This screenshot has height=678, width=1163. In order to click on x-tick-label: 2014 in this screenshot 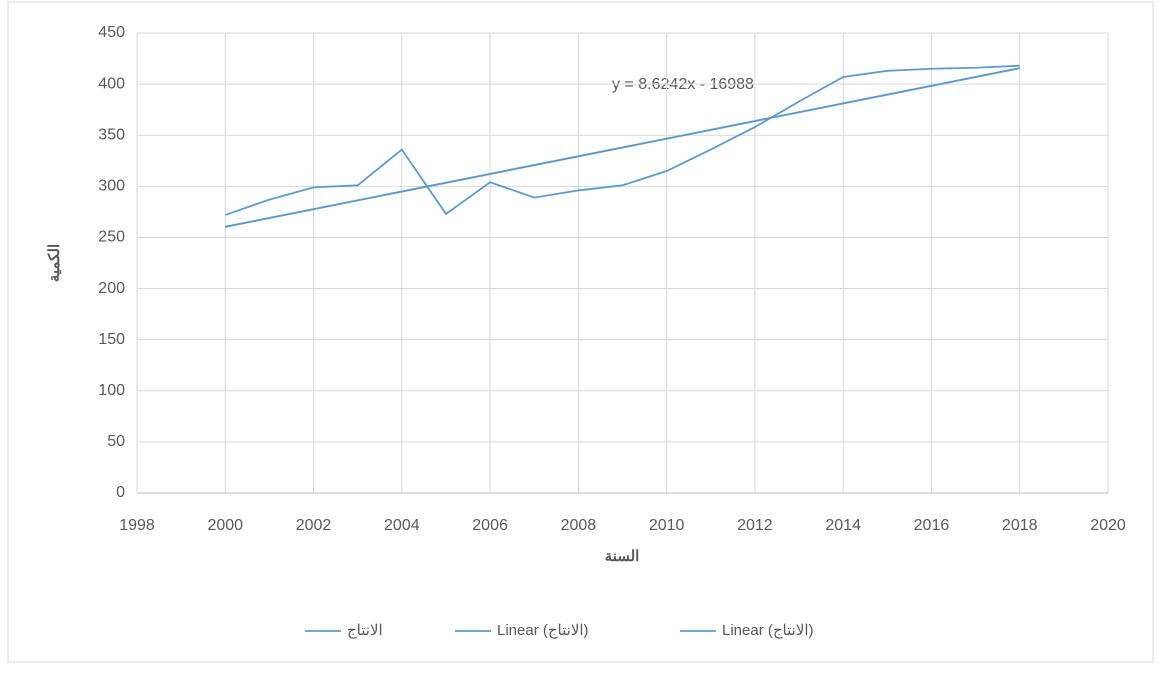, I will do `click(843, 525)`.